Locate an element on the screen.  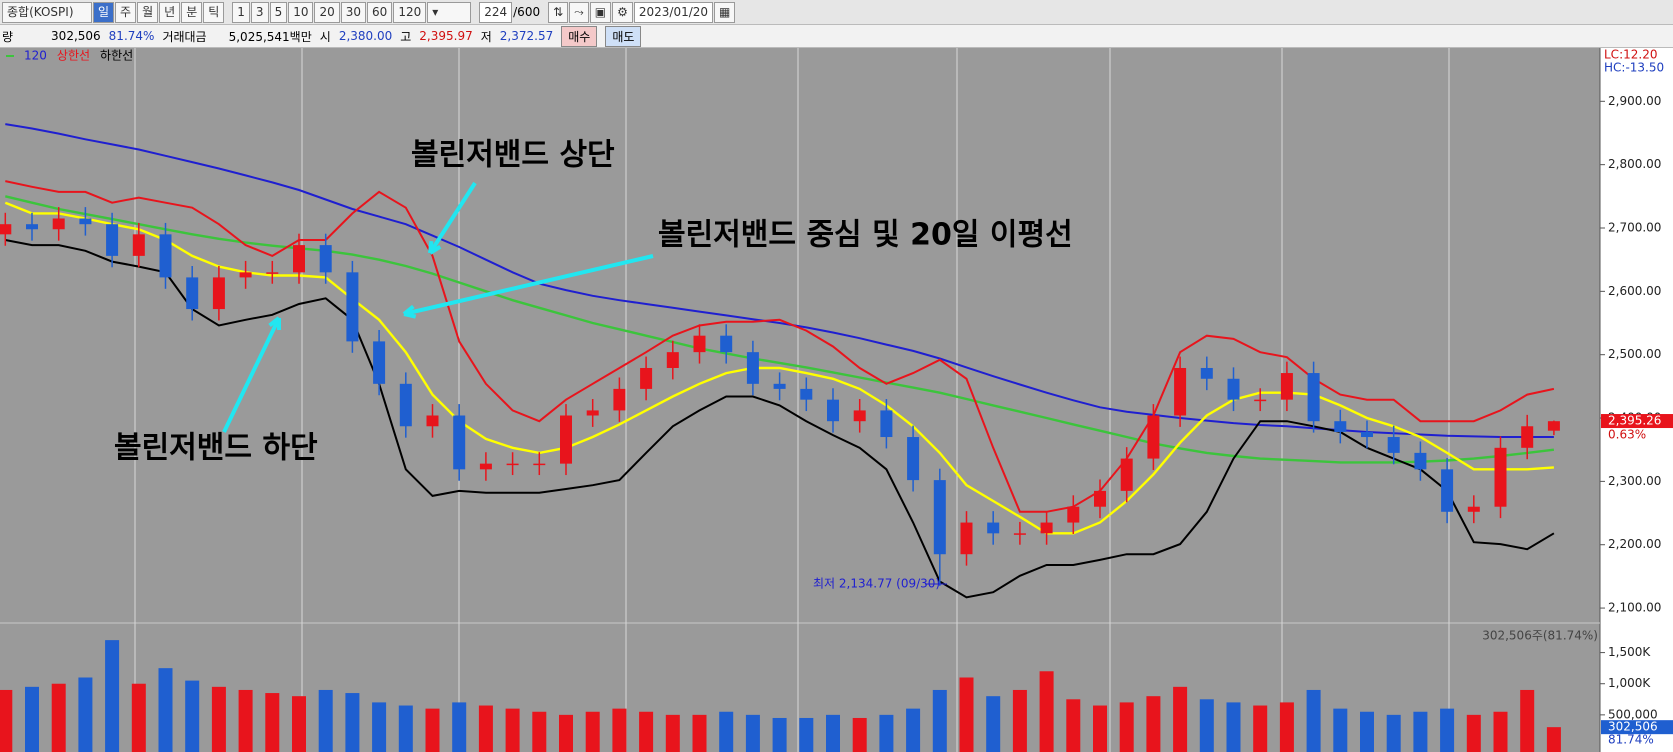
info-value: 2,395.97 is located at coordinates (446, 36).